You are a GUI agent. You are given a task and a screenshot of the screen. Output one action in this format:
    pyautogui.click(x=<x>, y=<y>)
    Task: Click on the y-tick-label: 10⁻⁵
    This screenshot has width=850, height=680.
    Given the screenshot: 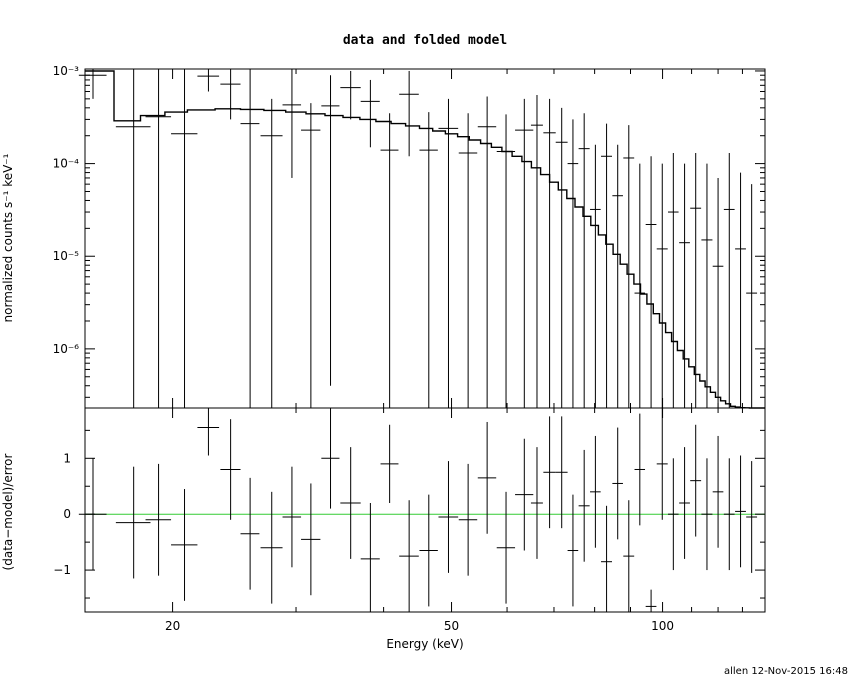 What is the action you would take?
    pyautogui.click(x=66, y=256)
    